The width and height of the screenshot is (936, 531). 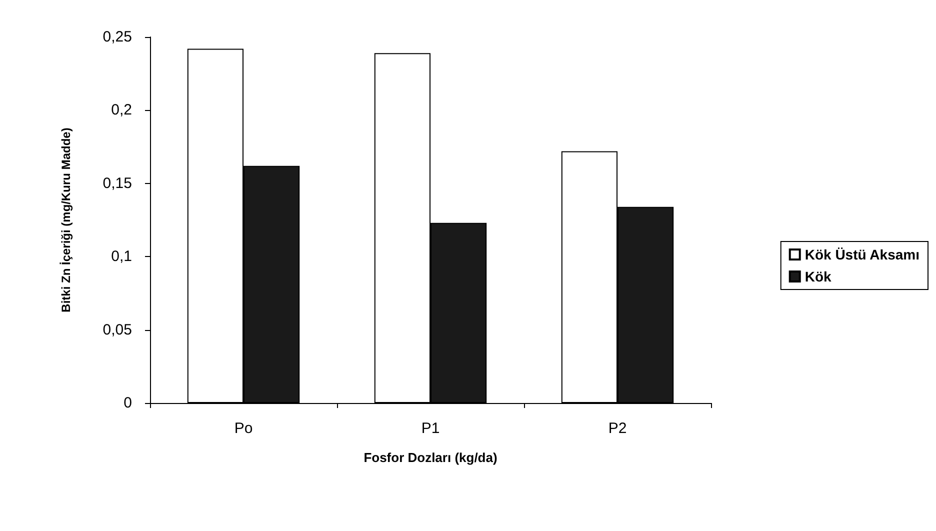 I want to click on y-tick-label: 0,1, so click(x=121, y=257).